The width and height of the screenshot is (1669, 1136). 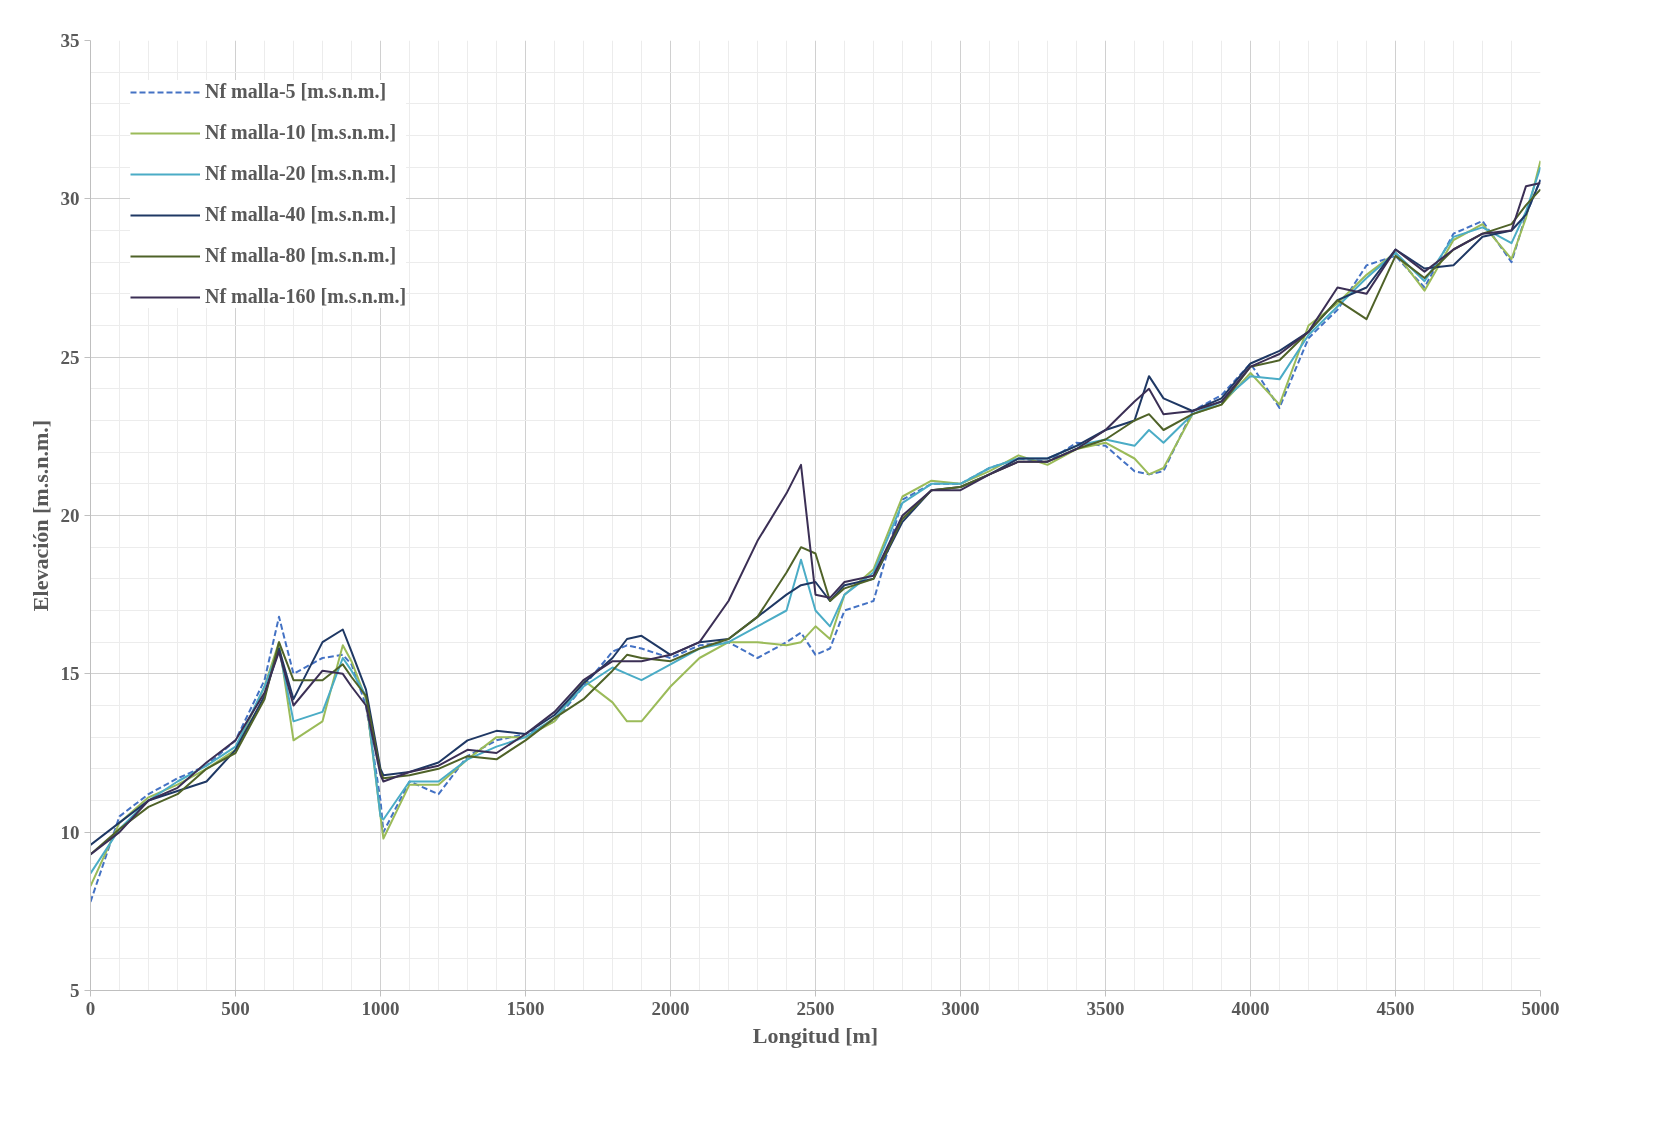 I want to click on x-tick-label: 3000, so click(x=960, y=1008).